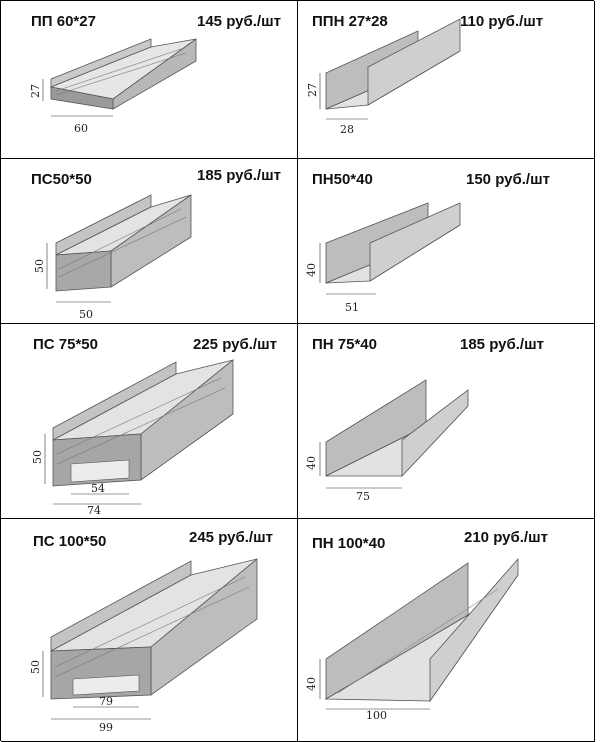  Describe the element at coordinates (106, 701) in the screenshot. I see `dim-inner: 79` at that location.